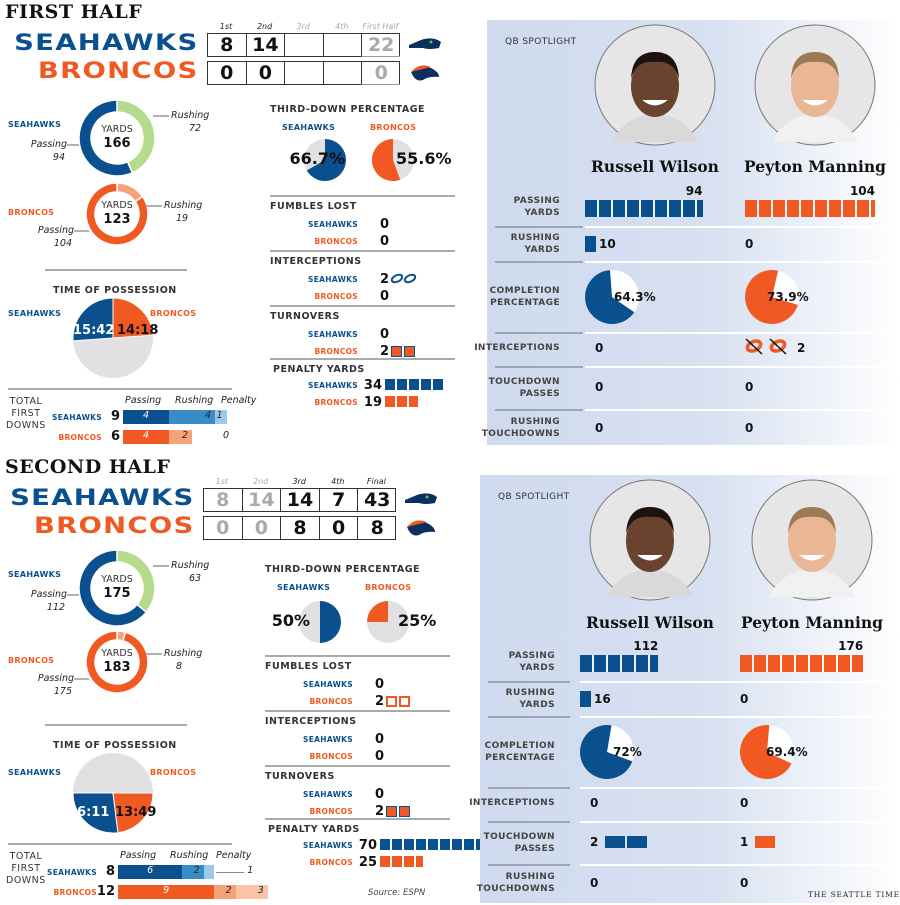  Describe the element at coordinates (113, 356) in the screenshot. I see `remaining-time-segment` at that location.